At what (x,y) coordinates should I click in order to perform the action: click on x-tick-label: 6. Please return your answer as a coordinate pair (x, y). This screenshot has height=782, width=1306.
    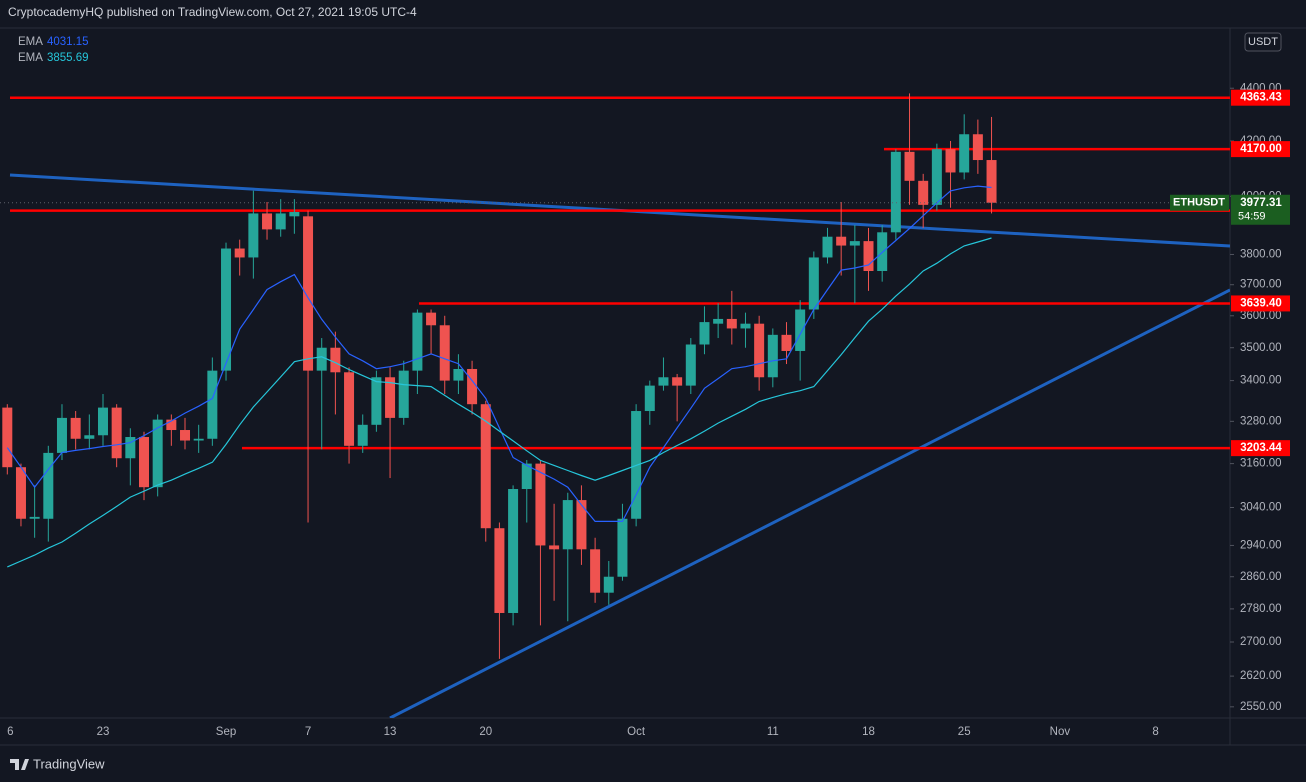
    Looking at the image, I should click on (10, 732).